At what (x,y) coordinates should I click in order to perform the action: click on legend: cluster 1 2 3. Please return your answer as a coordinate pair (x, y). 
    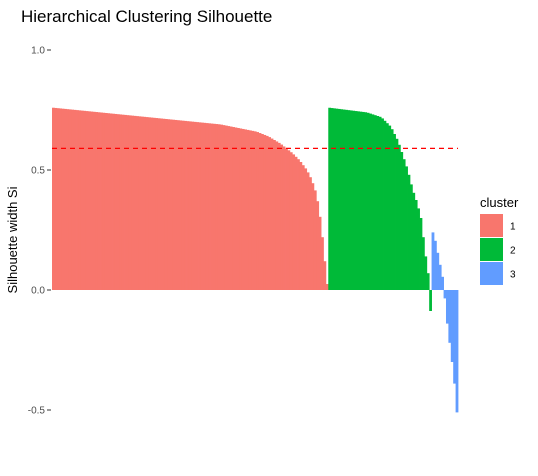
    Looking at the image, I should click on (499, 240).